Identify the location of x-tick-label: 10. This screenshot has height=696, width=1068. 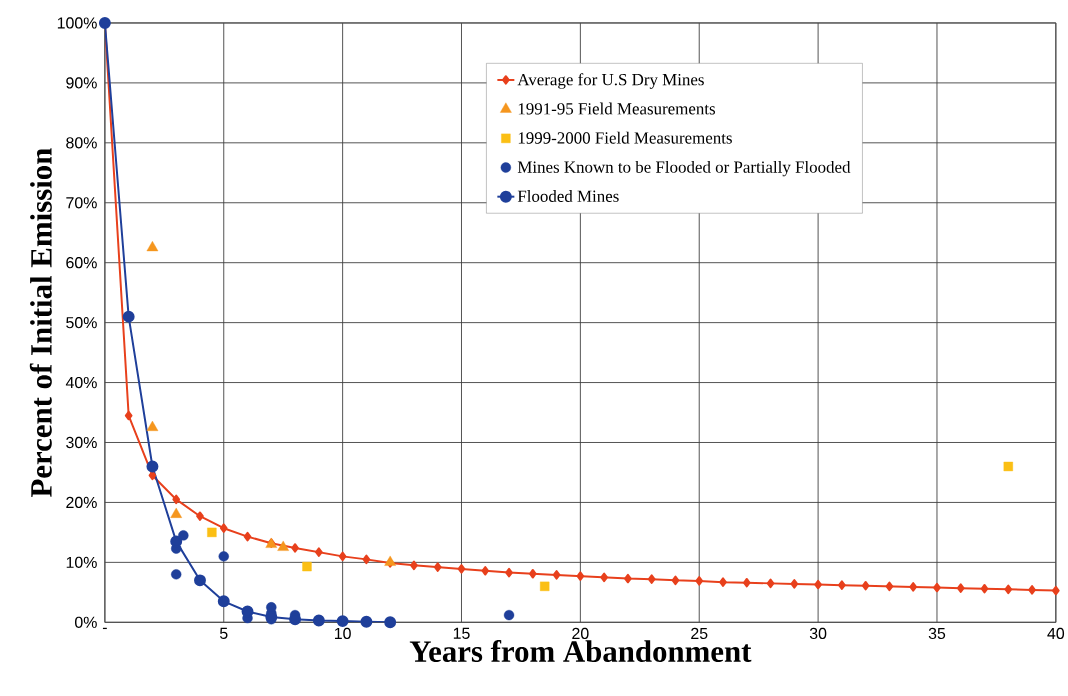
(342, 633).